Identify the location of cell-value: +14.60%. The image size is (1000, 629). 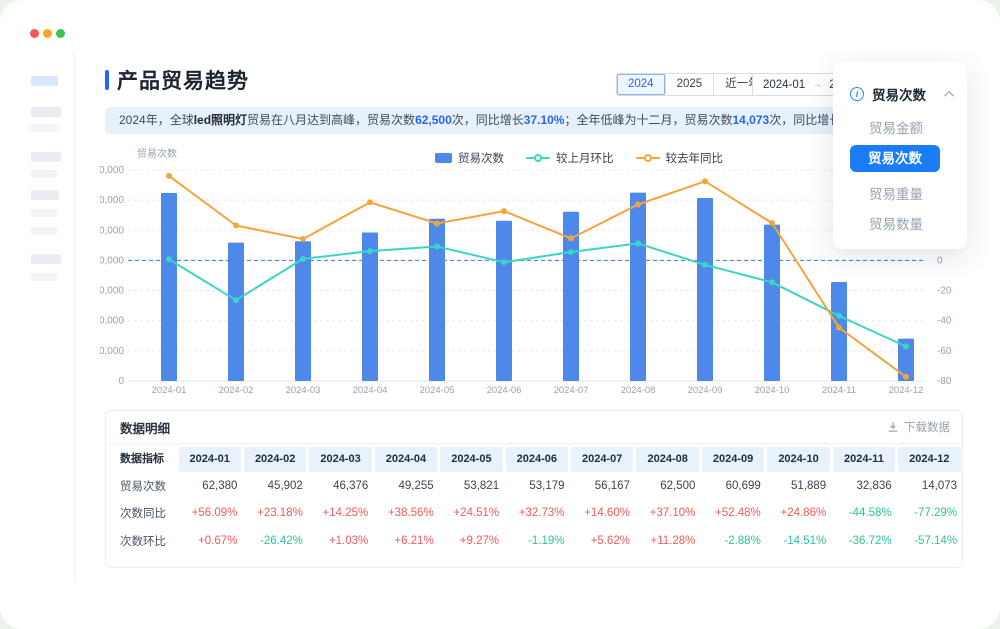
(607, 513).